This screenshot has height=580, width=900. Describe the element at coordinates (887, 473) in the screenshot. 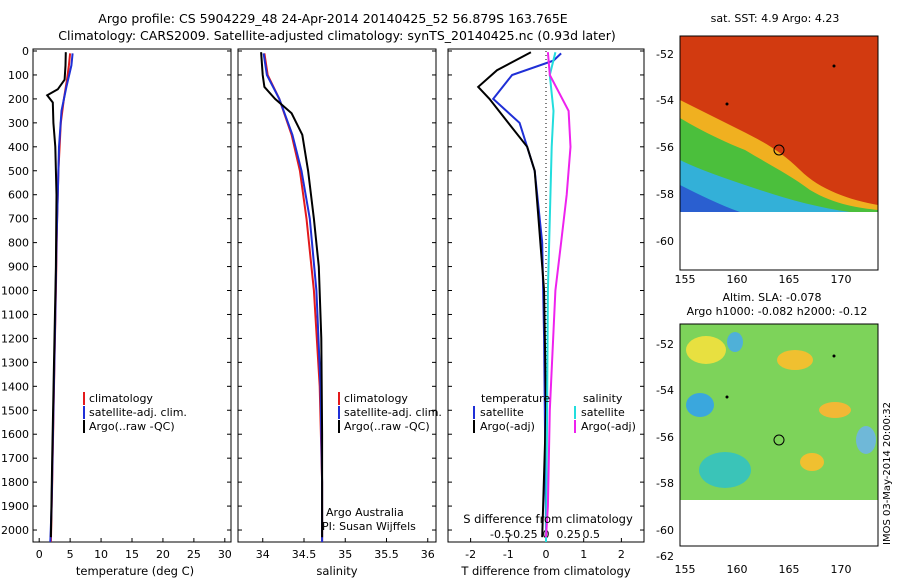

I see `timestamp: IMOS 03-May-2014 20:00:32` at that location.